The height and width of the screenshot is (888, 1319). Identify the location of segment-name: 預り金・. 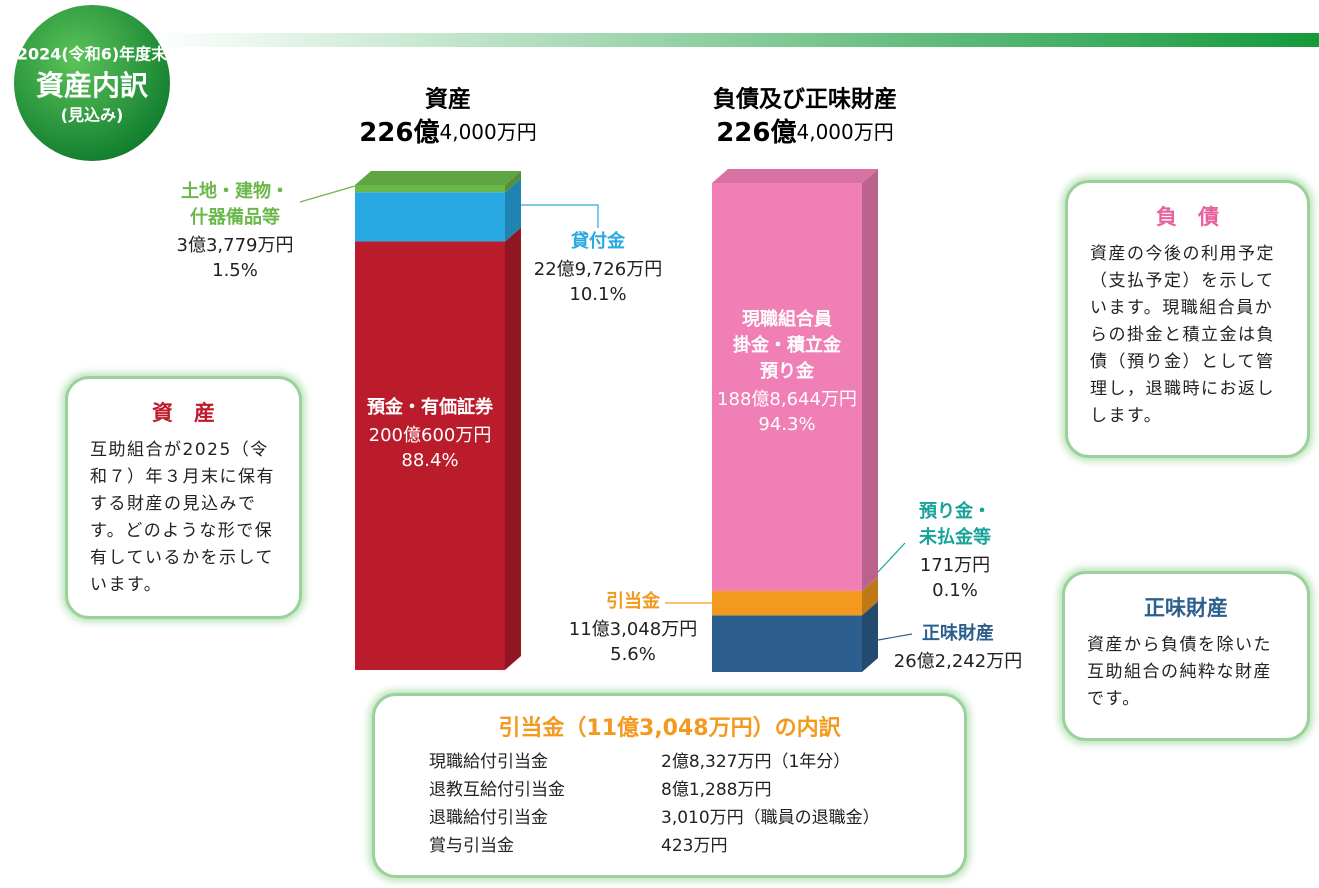
(955, 511).